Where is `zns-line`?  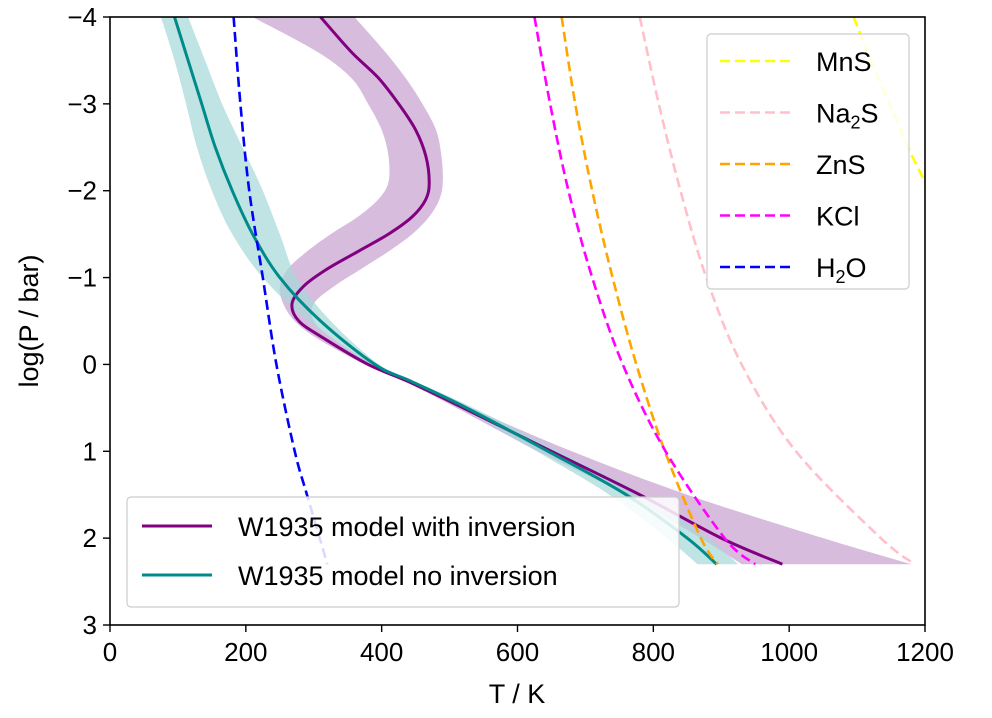 zns-line is located at coordinates (639, 291).